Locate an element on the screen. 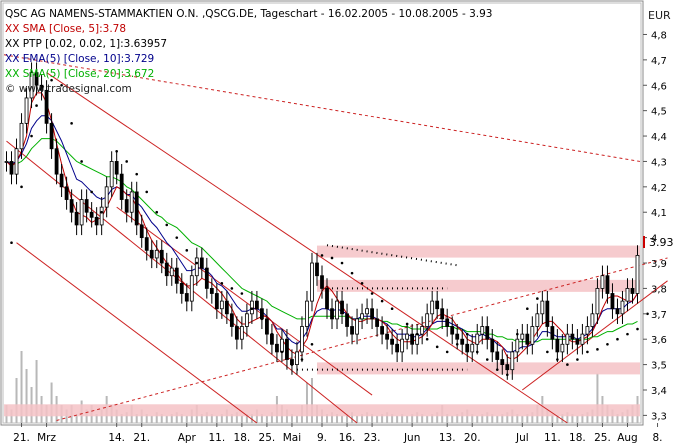 The image size is (679, 446). x-tick-label: 16. is located at coordinates (347, 438).